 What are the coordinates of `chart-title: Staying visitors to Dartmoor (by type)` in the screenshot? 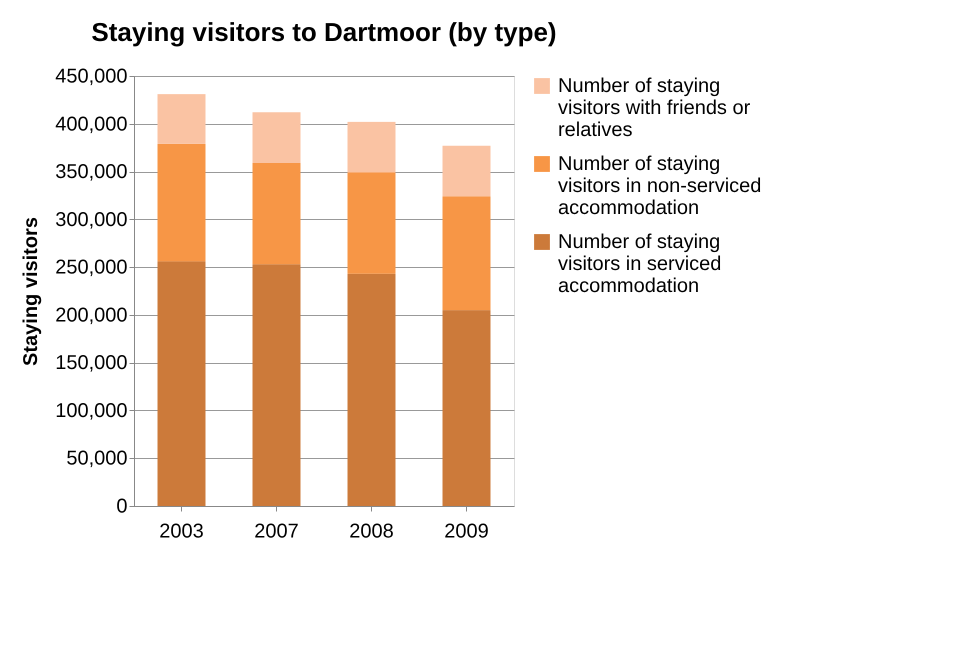 It's located at (324, 32).